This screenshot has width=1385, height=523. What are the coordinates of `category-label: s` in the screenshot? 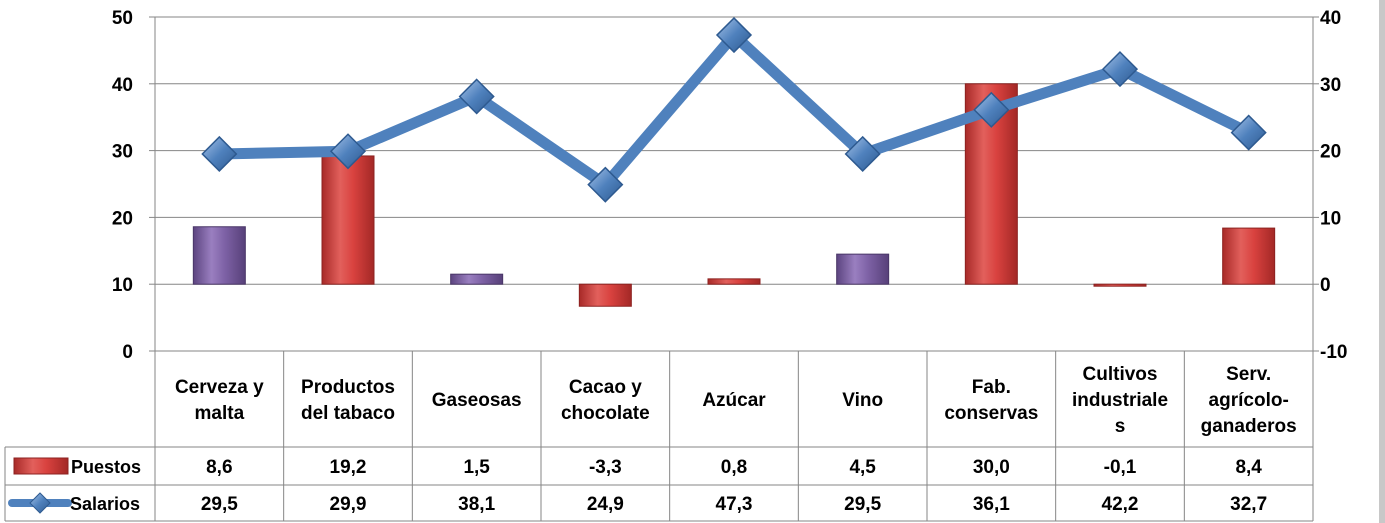 It's located at (1120, 426).